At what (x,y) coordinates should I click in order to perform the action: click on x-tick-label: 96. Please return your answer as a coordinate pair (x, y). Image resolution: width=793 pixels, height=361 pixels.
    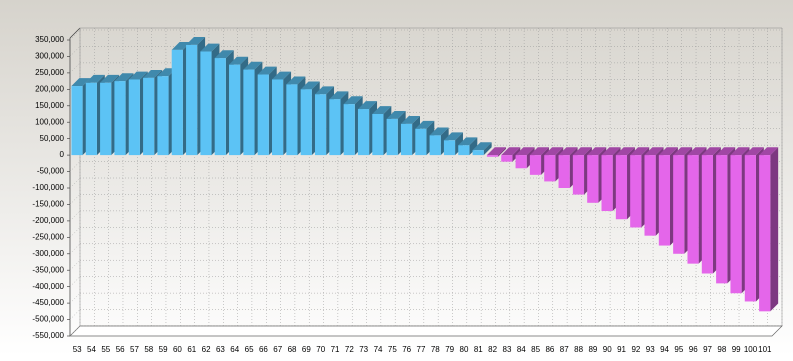
    Looking at the image, I should click on (693, 349).